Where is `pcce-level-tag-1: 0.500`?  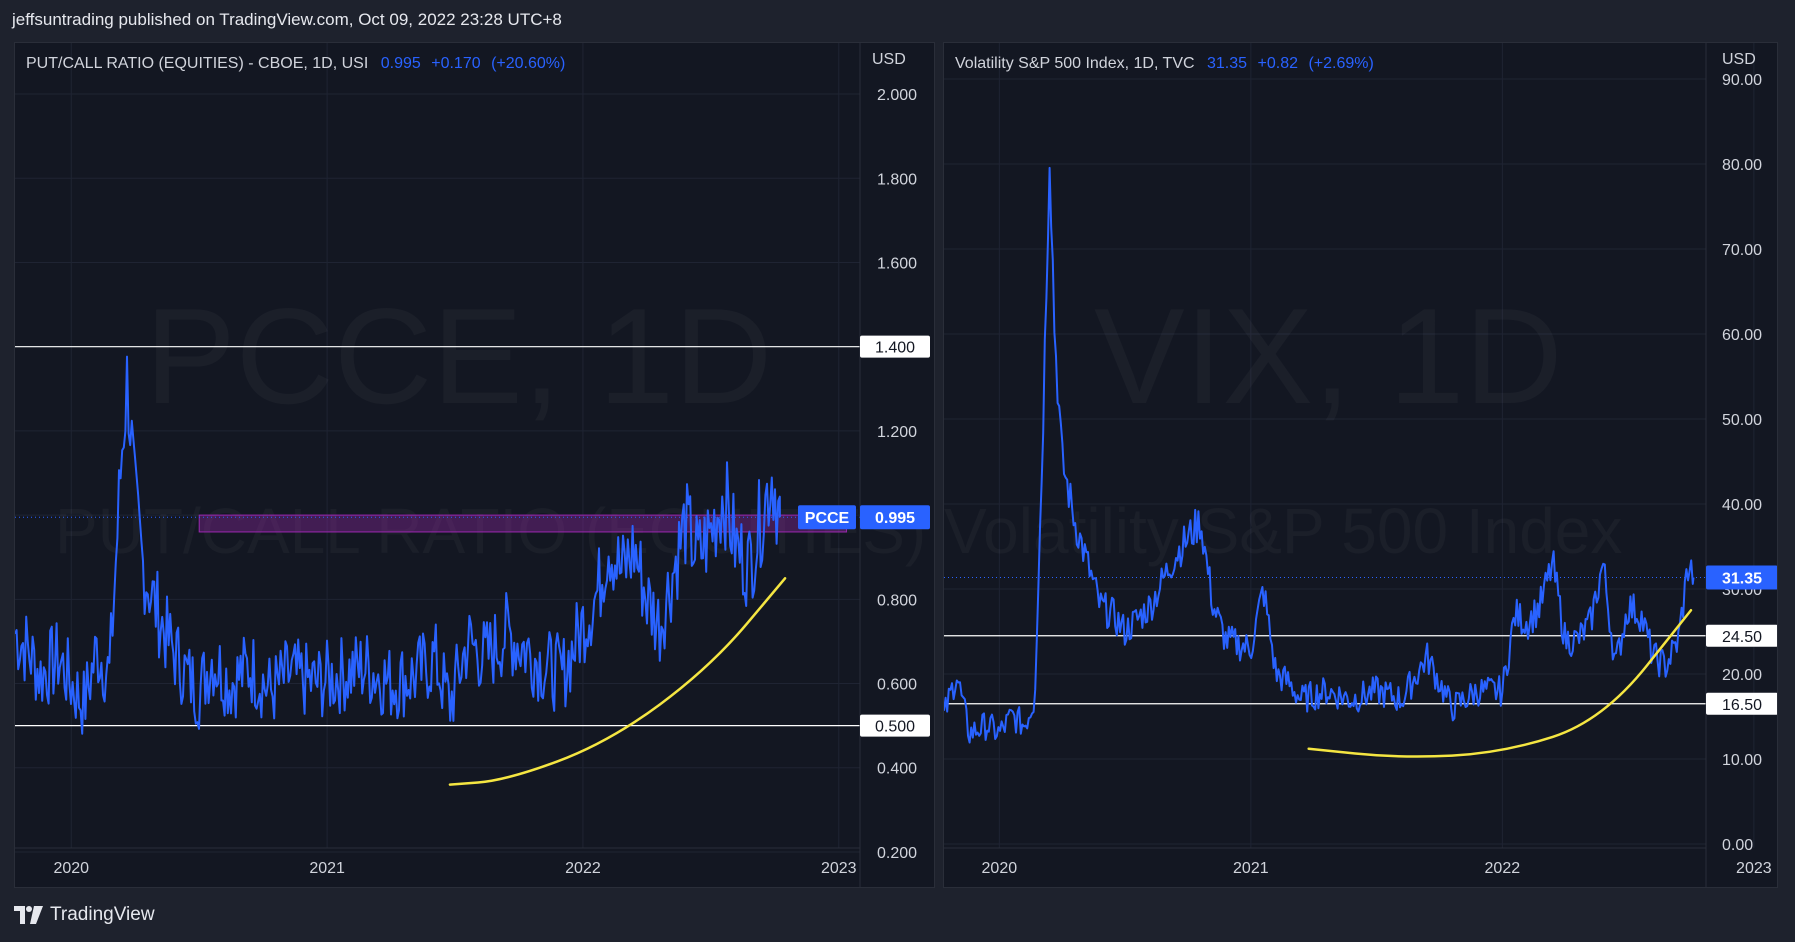 pcce-level-tag-1: 0.500 is located at coordinates (895, 727).